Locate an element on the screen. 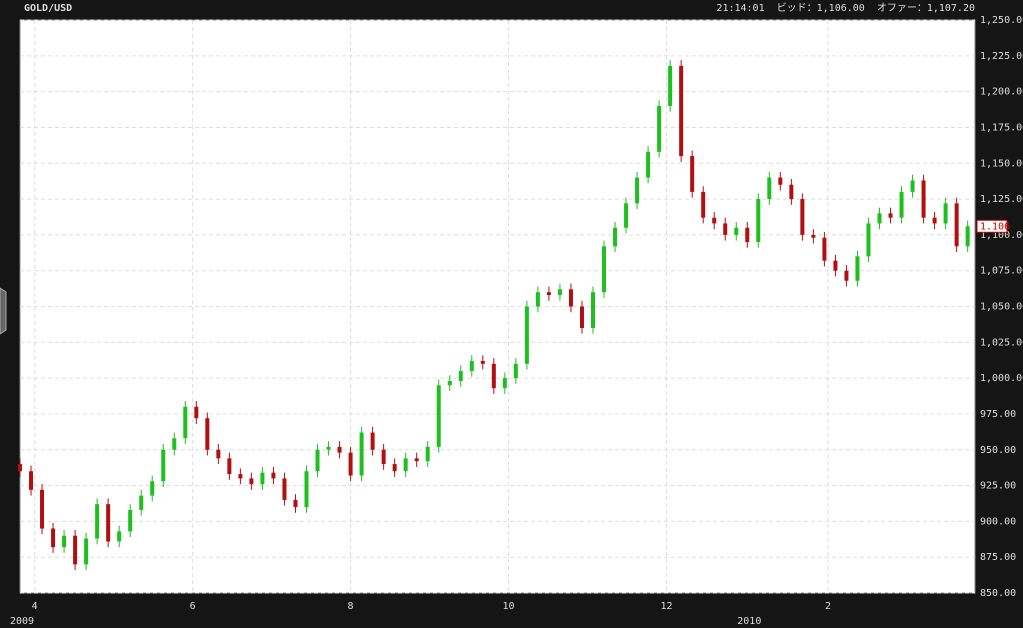  chart-title: GOLD/USD is located at coordinates (48, 8).